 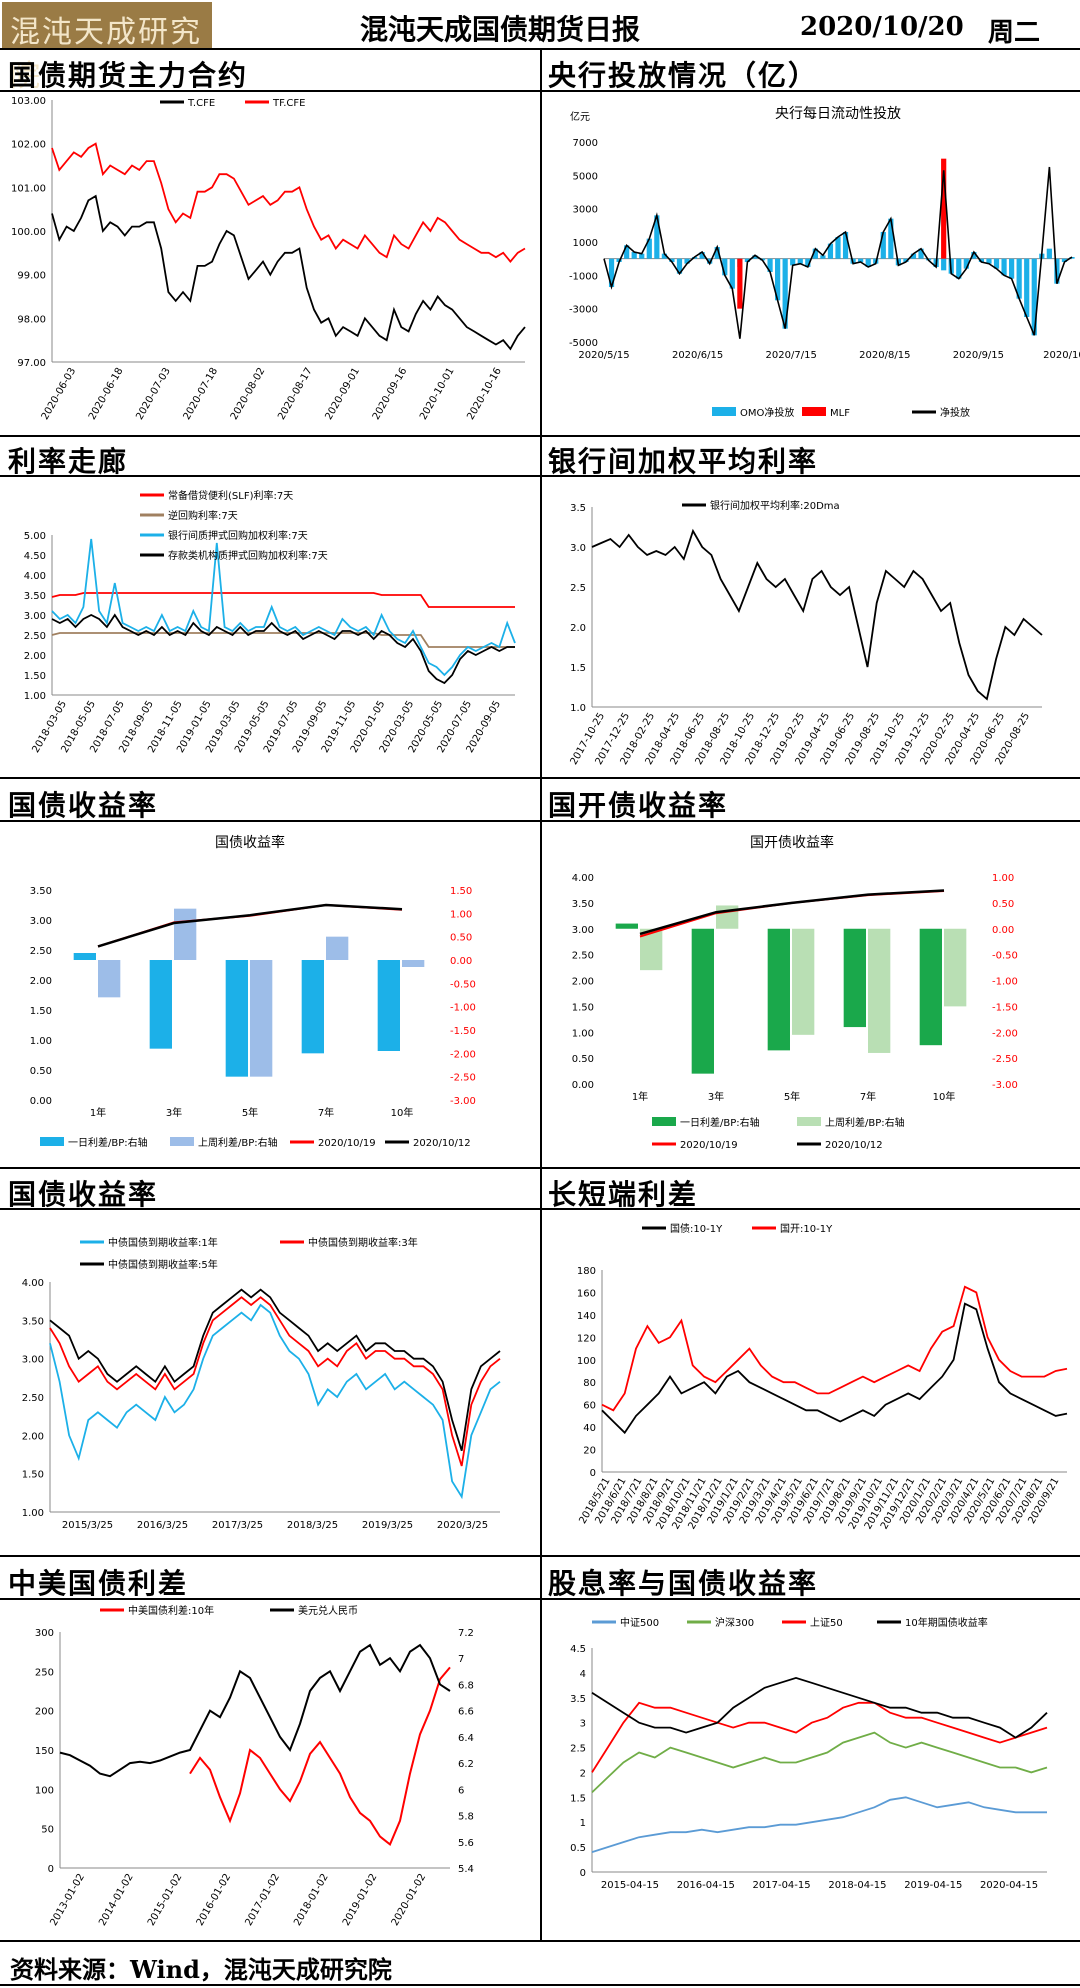 I want to click on y-tick-label-left: 3.00, so click(x=41, y=921).